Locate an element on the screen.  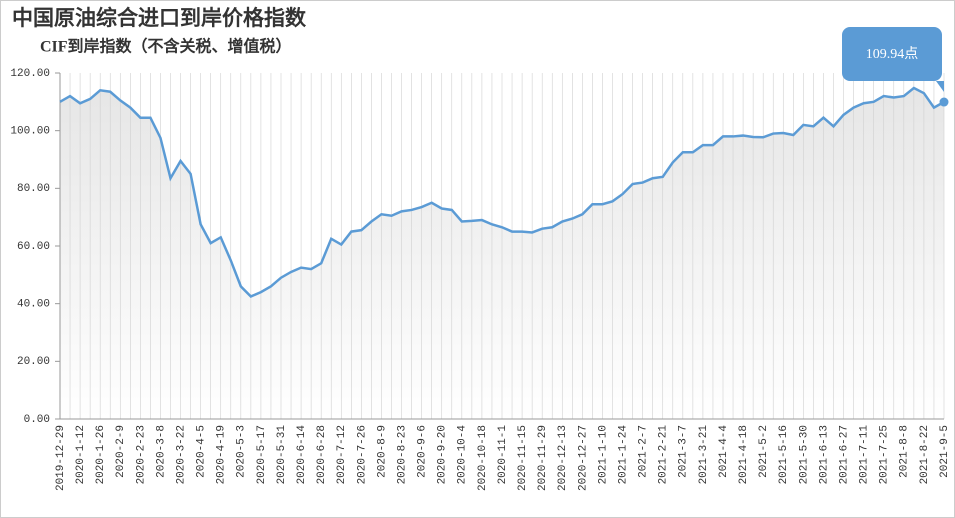
annotation-pointer is located at coordinates (940, 86).